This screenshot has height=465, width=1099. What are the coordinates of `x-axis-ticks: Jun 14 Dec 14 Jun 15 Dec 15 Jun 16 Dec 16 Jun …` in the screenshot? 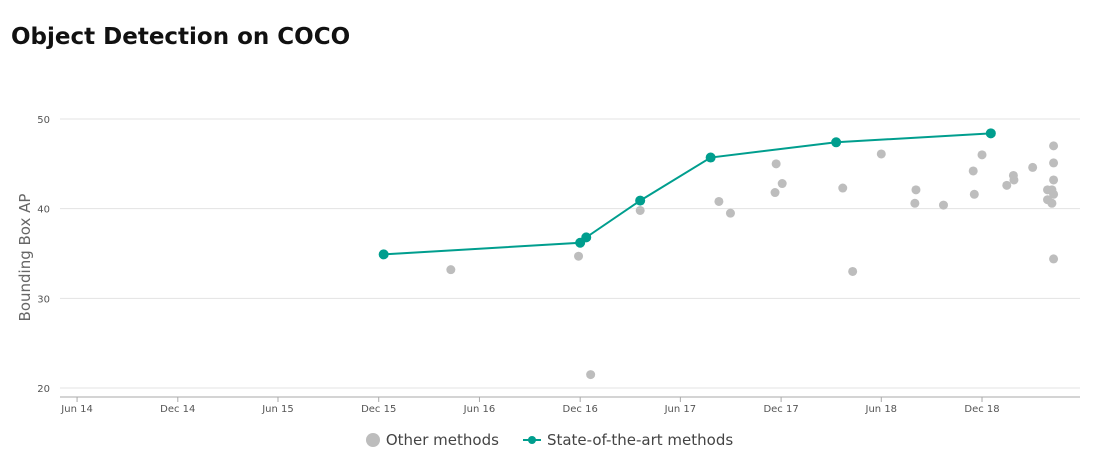 It's located at (530, 406).